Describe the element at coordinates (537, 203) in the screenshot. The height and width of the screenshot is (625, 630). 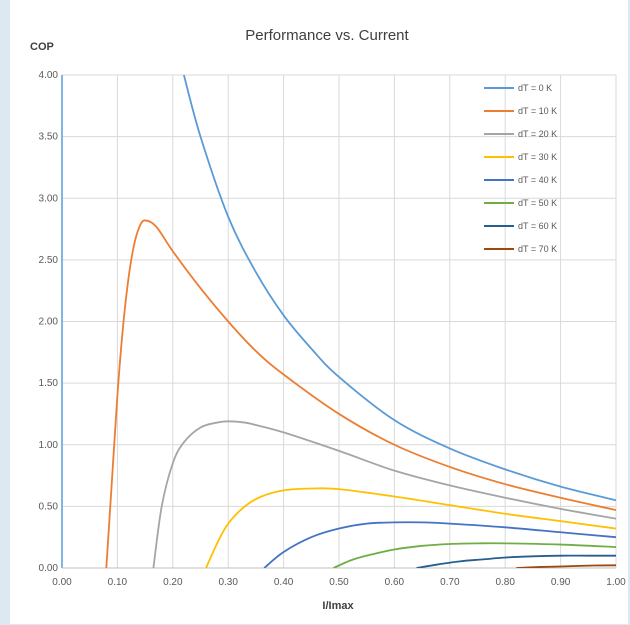
I see `legend-label-dt-50-k: dT = 50 K` at that location.